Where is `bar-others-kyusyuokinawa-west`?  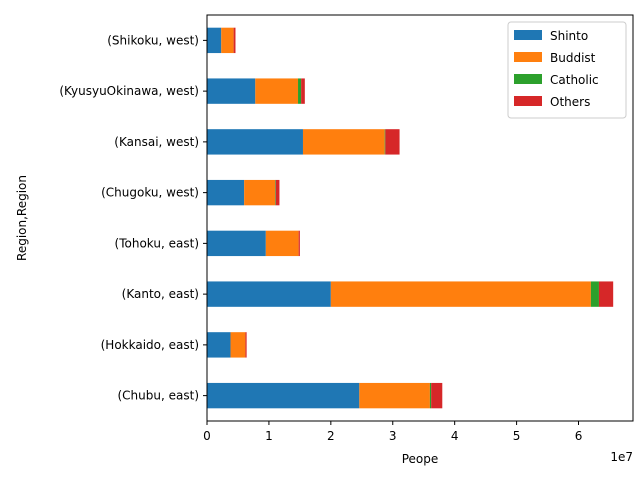 bar-others-kyusyuokinawa-west is located at coordinates (303, 91).